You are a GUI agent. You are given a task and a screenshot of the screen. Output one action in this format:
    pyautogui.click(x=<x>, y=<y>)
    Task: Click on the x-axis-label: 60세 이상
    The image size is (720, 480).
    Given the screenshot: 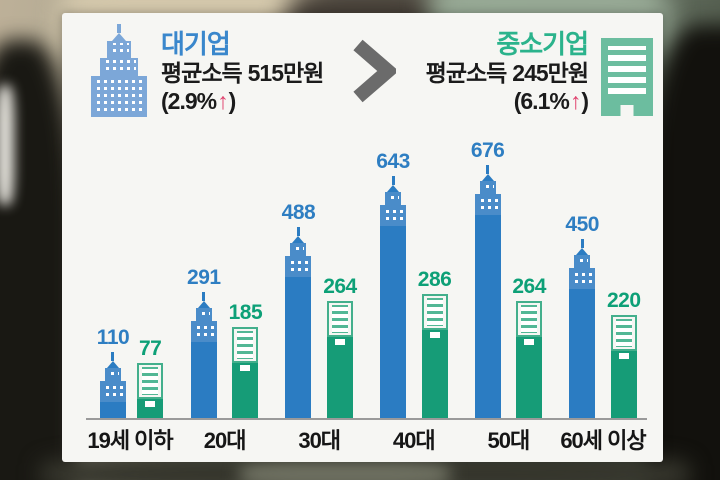 What is the action you would take?
    pyautogui.click(x=603, y=441)
    